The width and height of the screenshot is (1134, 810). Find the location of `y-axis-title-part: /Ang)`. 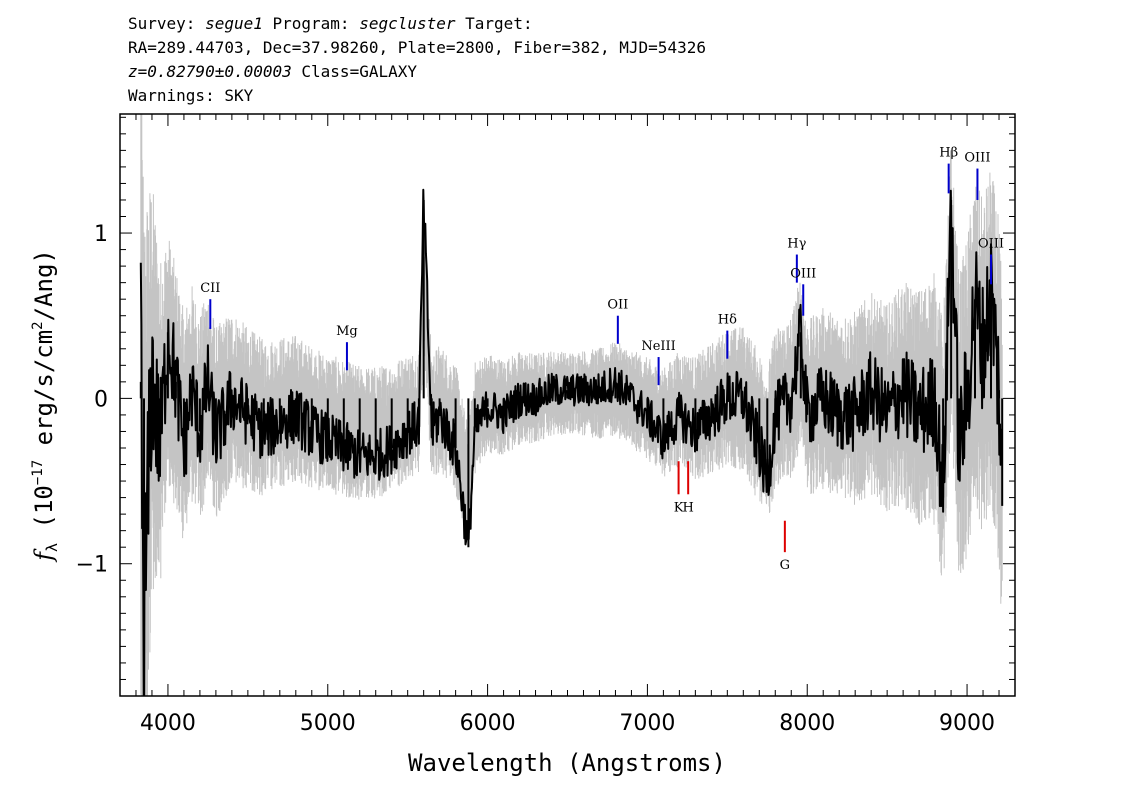

y-axis-title-part: /Ang) is located at coordinates (44, 285).